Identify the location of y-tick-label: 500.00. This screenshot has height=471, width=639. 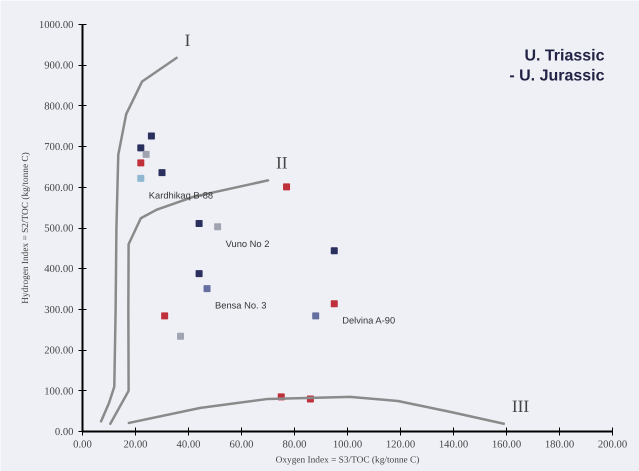
(59, 229).